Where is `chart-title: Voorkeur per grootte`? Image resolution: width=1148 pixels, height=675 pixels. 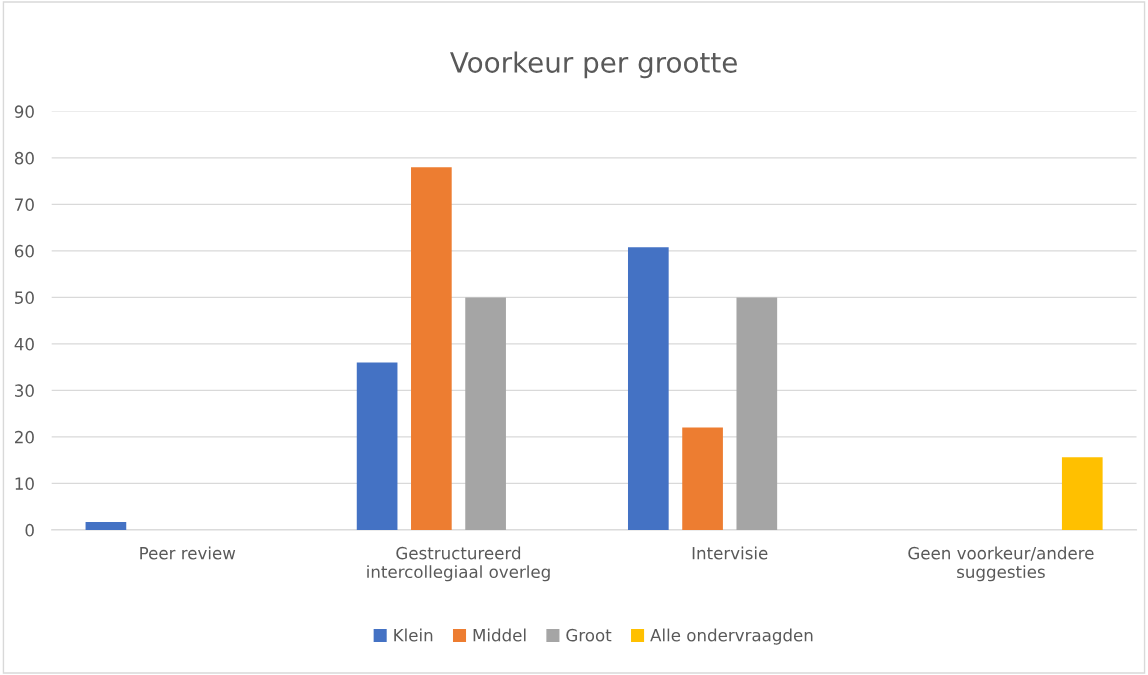 chart-title: Voorkeur per grootte is located at coordinates (593, 65).